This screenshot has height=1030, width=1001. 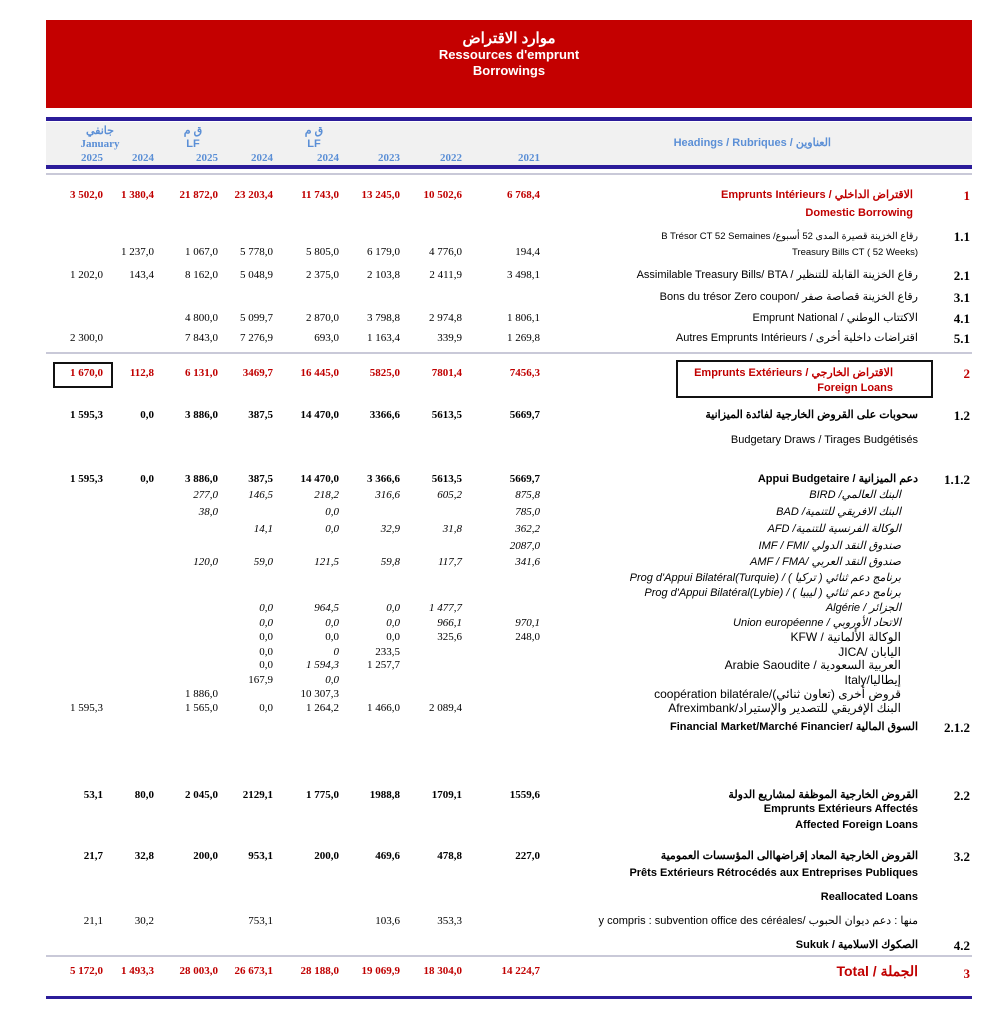 I want to click on title-french: Ressources d'emprunt, so click(x=509, y=54).